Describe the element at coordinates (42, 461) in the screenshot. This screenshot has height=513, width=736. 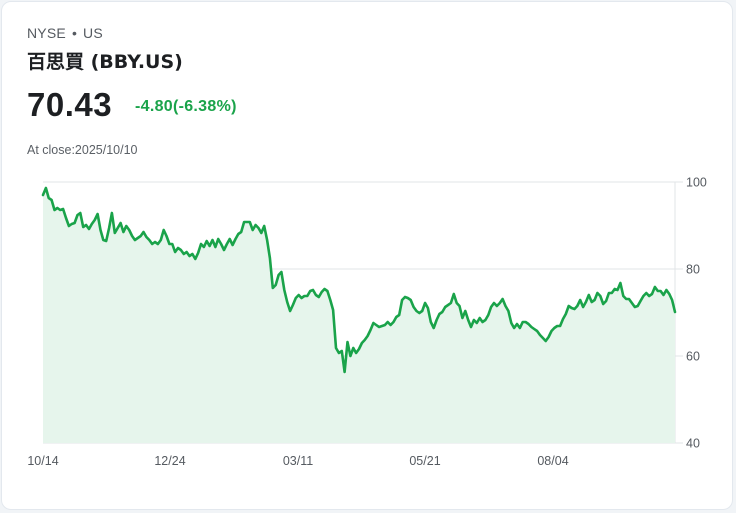
I see `x-tick-label: 10/14` at that location.